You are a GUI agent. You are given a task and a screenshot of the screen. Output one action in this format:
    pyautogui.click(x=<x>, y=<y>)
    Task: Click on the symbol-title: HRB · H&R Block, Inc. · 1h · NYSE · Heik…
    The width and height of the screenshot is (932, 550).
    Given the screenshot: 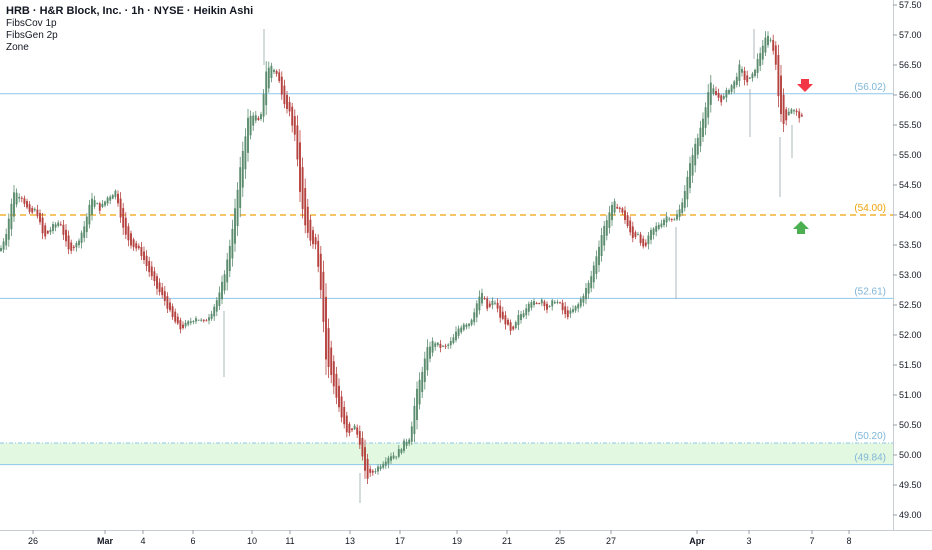 What is the action you would take?
    pyautogui.click(x=130, y=11)
    